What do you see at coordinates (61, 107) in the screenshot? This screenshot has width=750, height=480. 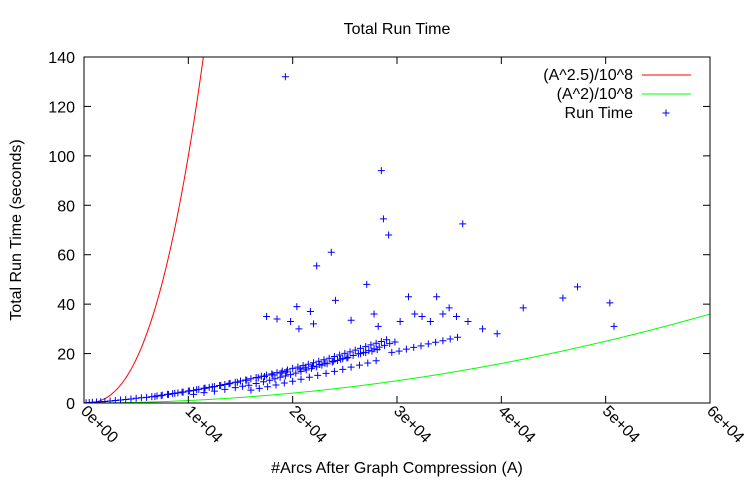 I see `y-tick-label: 120` at bounding box center [61, 107].